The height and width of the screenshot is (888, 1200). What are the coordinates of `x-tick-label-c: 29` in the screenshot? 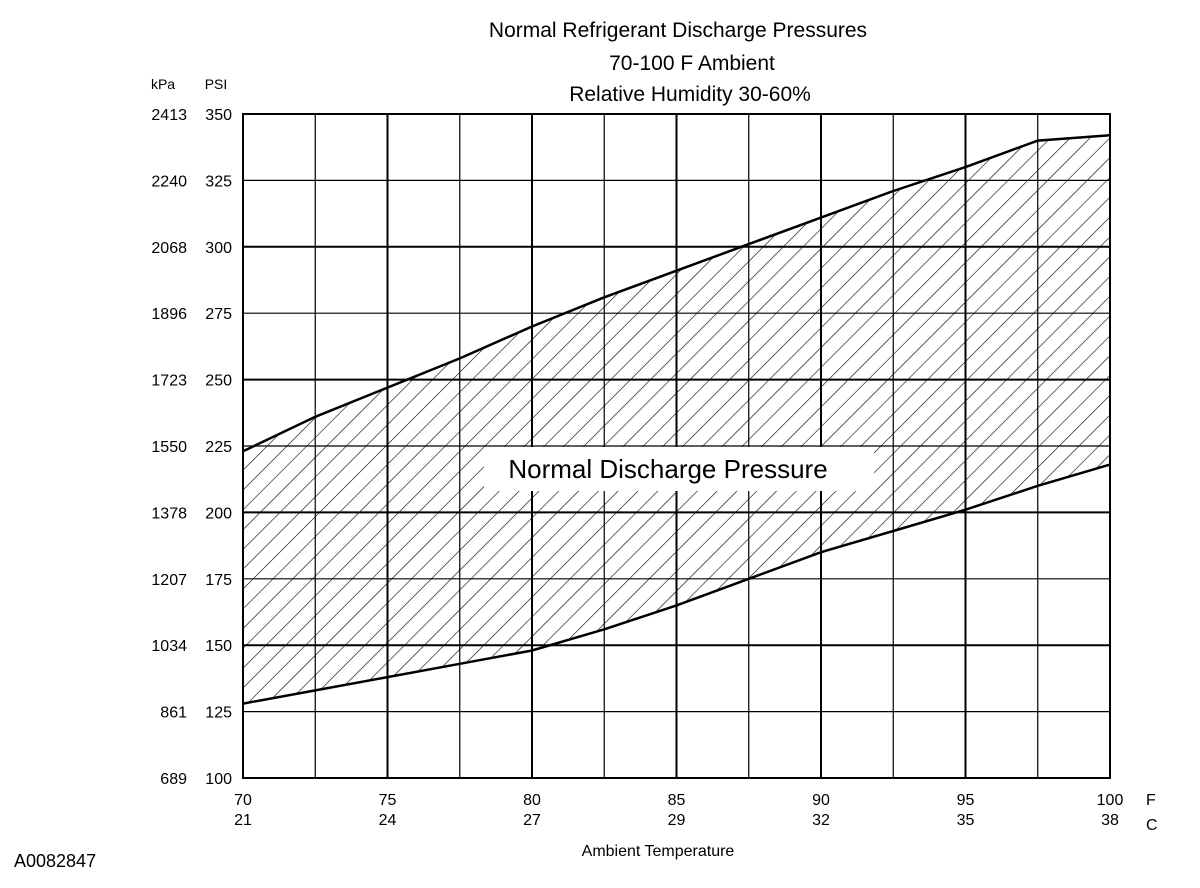 It's located at (677, 820).